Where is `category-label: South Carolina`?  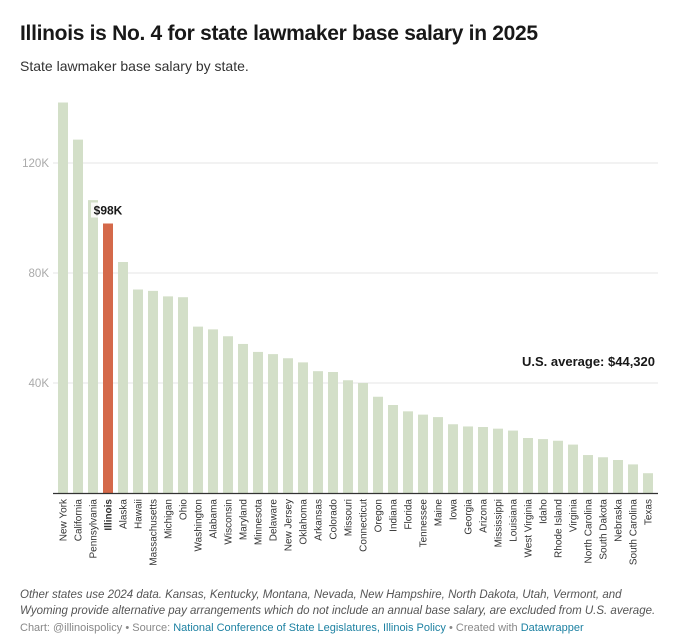
category-label: South Carolina is located at coordinates (634, 532).